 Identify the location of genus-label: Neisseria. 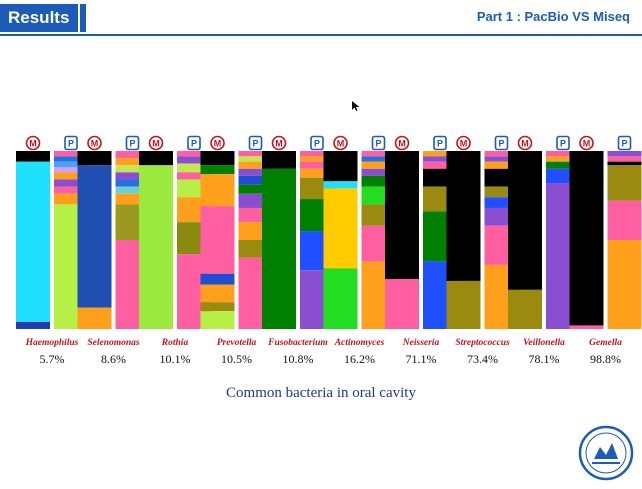
(421, 343).